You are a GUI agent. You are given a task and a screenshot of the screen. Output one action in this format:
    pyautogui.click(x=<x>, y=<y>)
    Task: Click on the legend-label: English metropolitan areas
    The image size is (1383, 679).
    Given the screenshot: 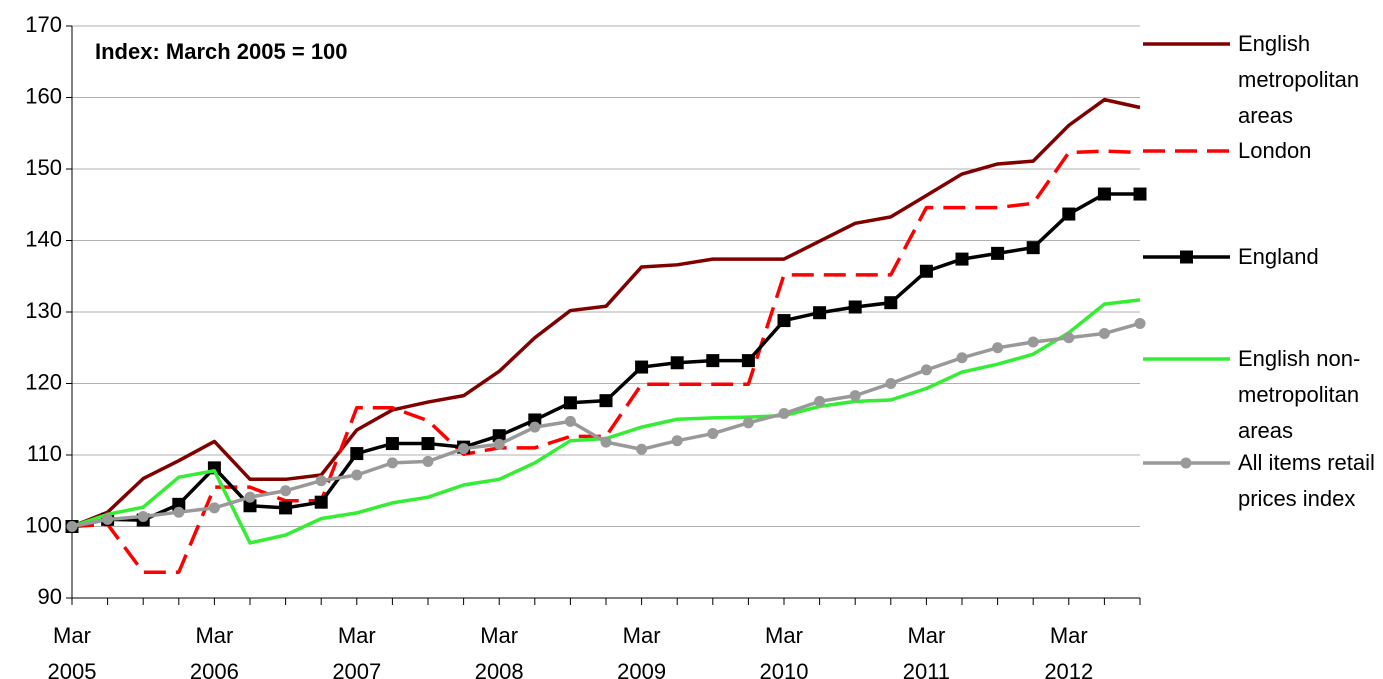 What is the action you would take?
    pyautogui.click(x=1299, y=79)
    